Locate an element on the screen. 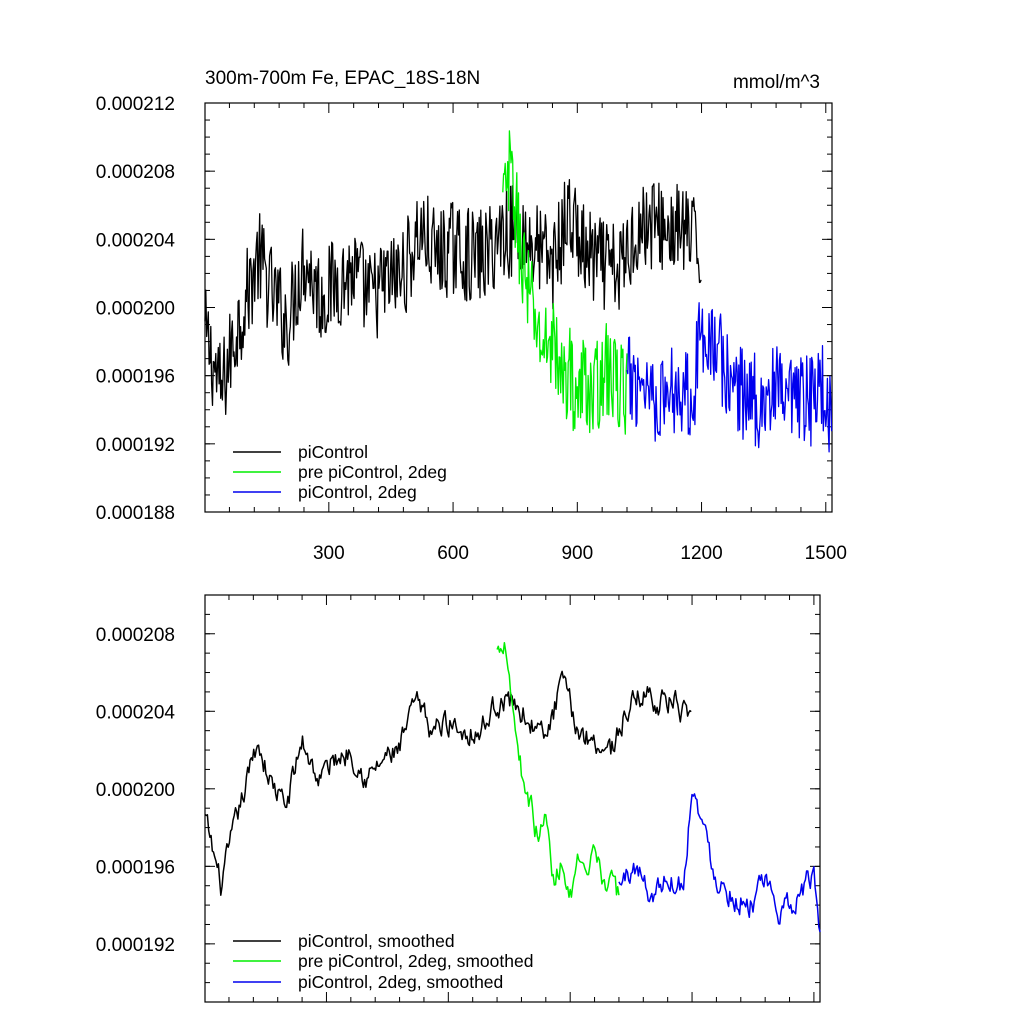 This screenshot has width=1024, height=1024. legend-label-pi2deg-smoothed: piControl, 2deg, smoothed is located at coordinates (400, 982).